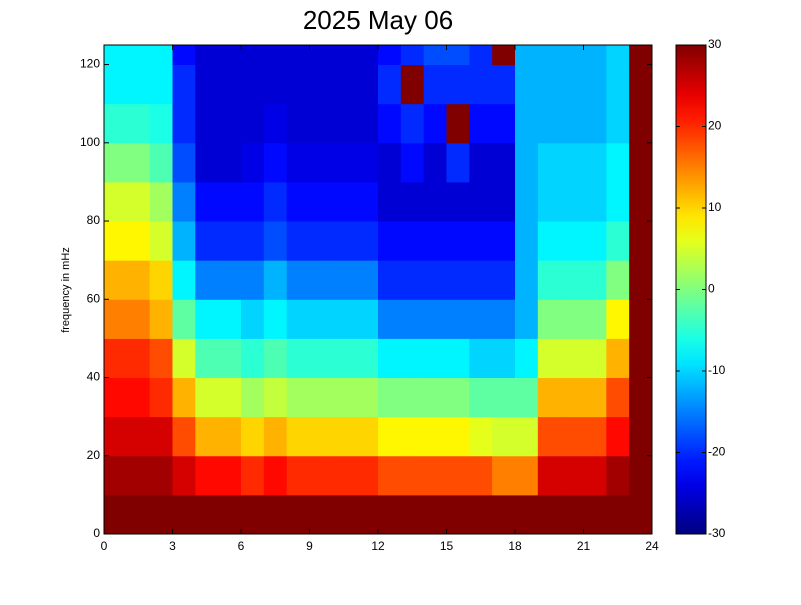  What do you see at coordinates (715, 44) in the screenshot?
I see `colorbar-tick-label: 30` at bounding box center [715, 44].